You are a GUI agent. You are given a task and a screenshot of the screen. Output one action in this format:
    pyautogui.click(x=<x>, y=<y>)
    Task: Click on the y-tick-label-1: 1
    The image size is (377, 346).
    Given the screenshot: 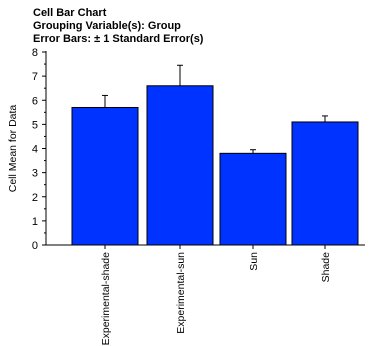 What is the action you would take?
    pyautogui.click(x=35, y=222)
    